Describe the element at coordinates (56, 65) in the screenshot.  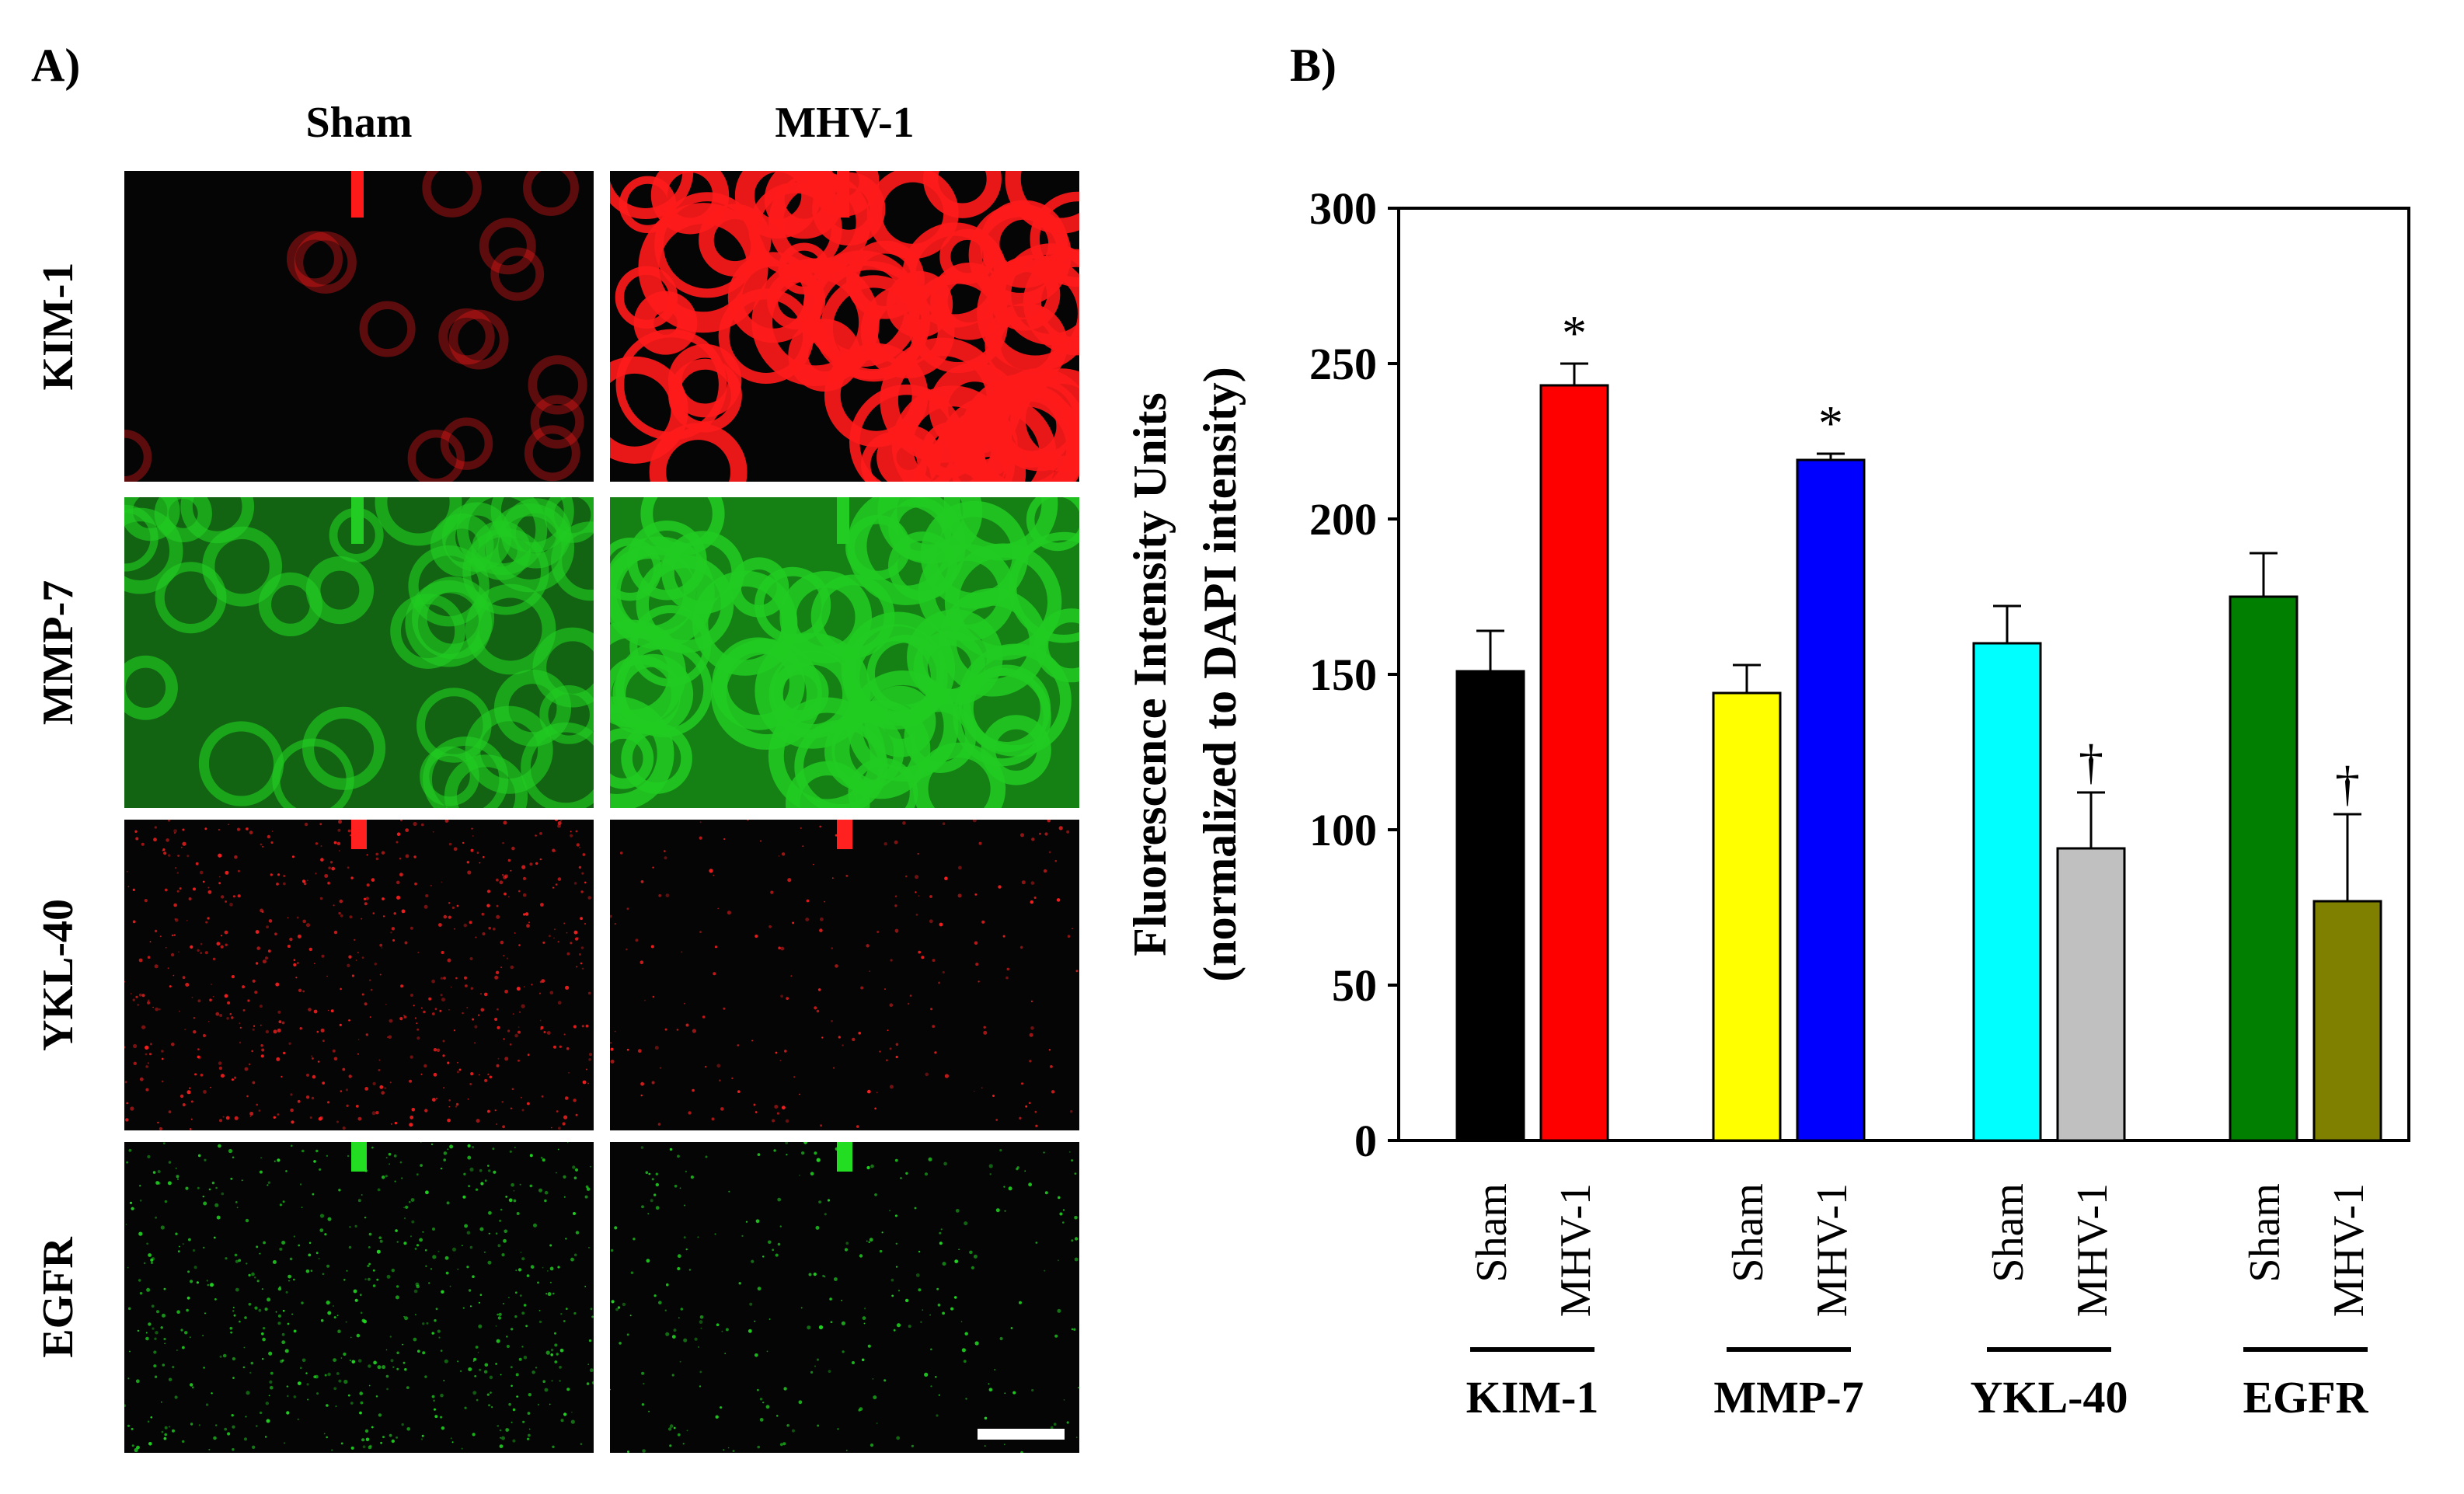
I see `panel-a-label: A)` at that location.